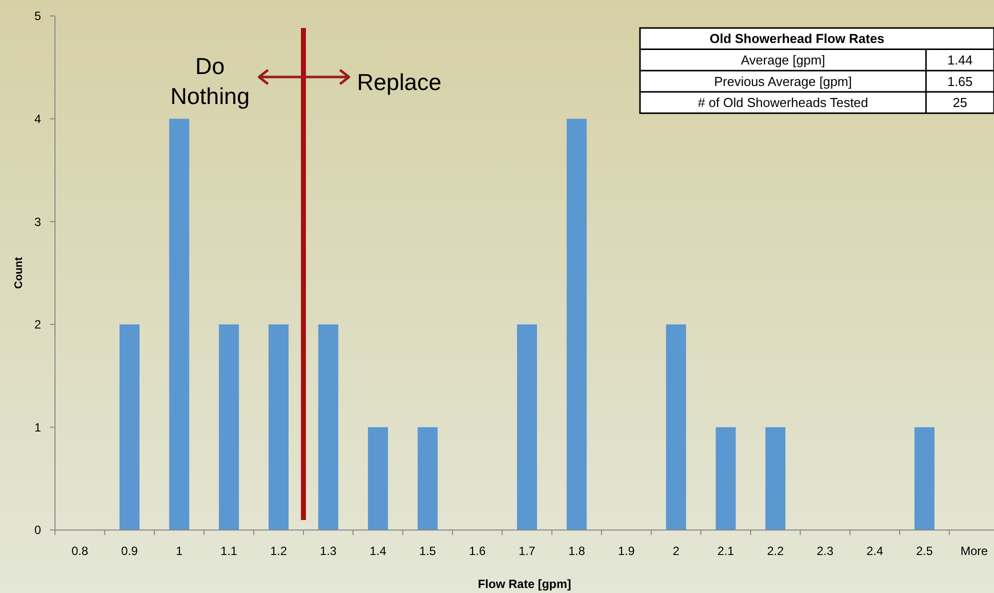  What do you see at coordinates (399, 82) in the screenshot?
I see `annotation: Replace` at bounding box center [399, 82].